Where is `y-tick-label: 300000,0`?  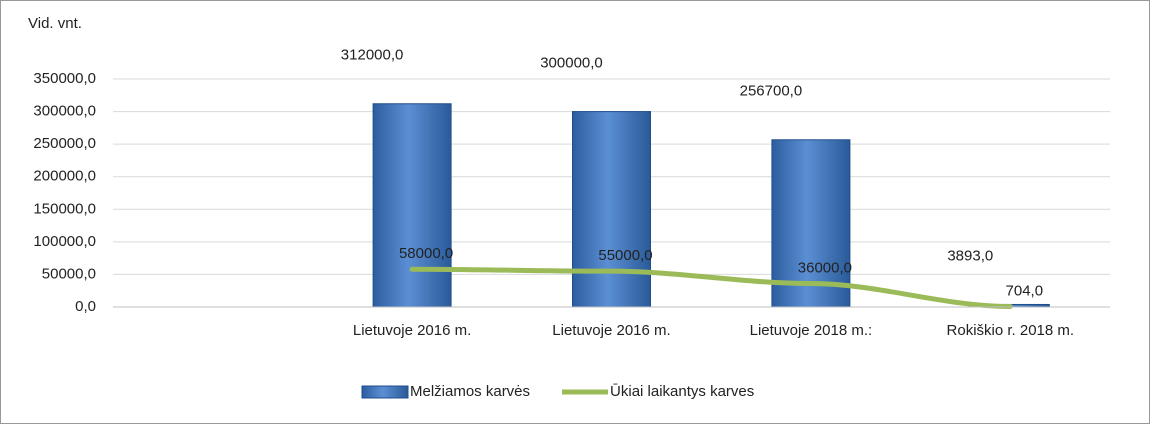
y-tick-label: 300000,0 is located at coordinates (64, 111).